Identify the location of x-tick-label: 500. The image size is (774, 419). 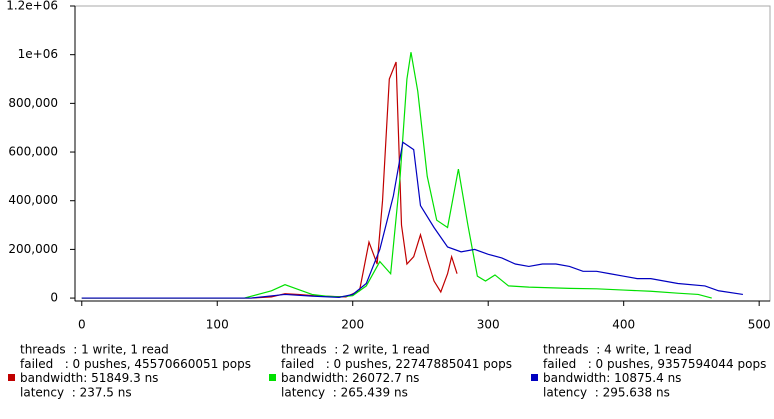
(759, 325).